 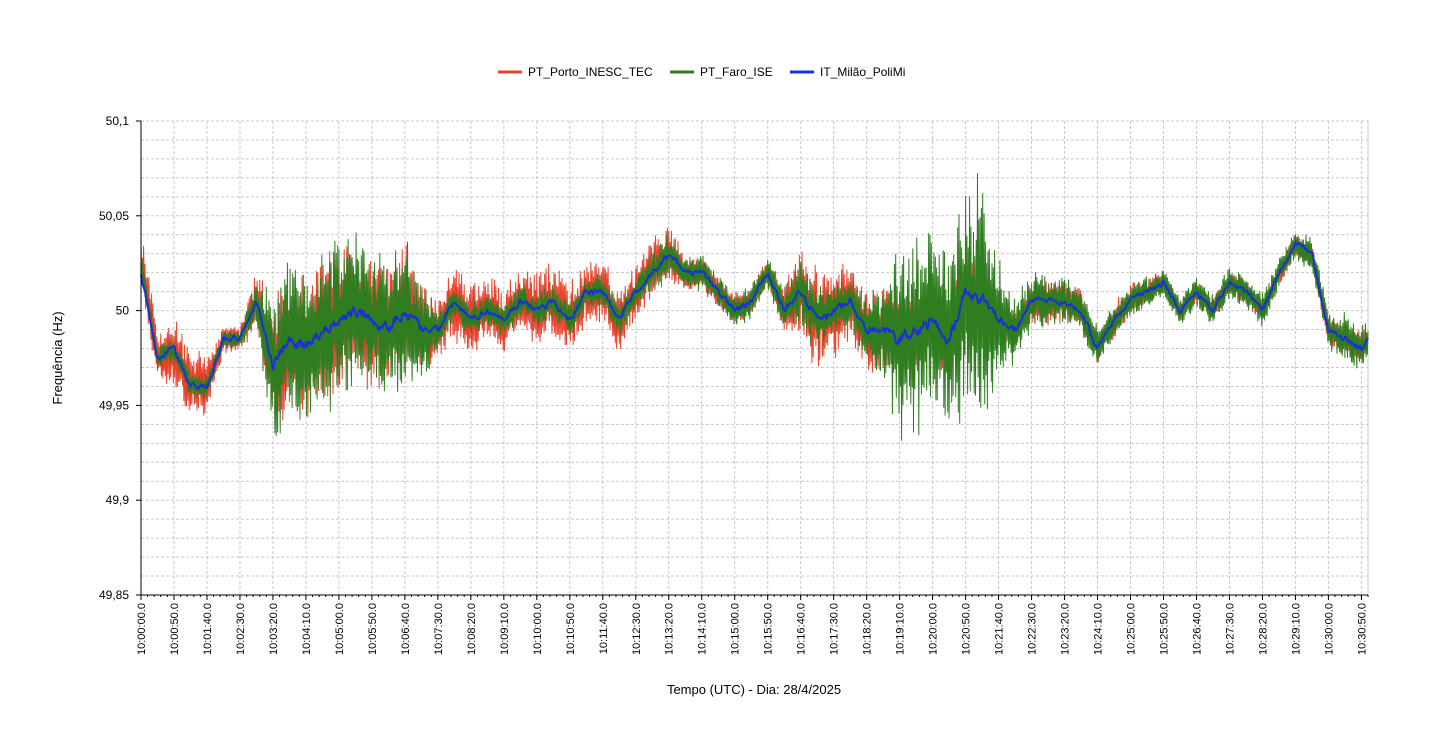 I want to click on x-tick-label: 10:20:00.0, so click(x=934, y=629).